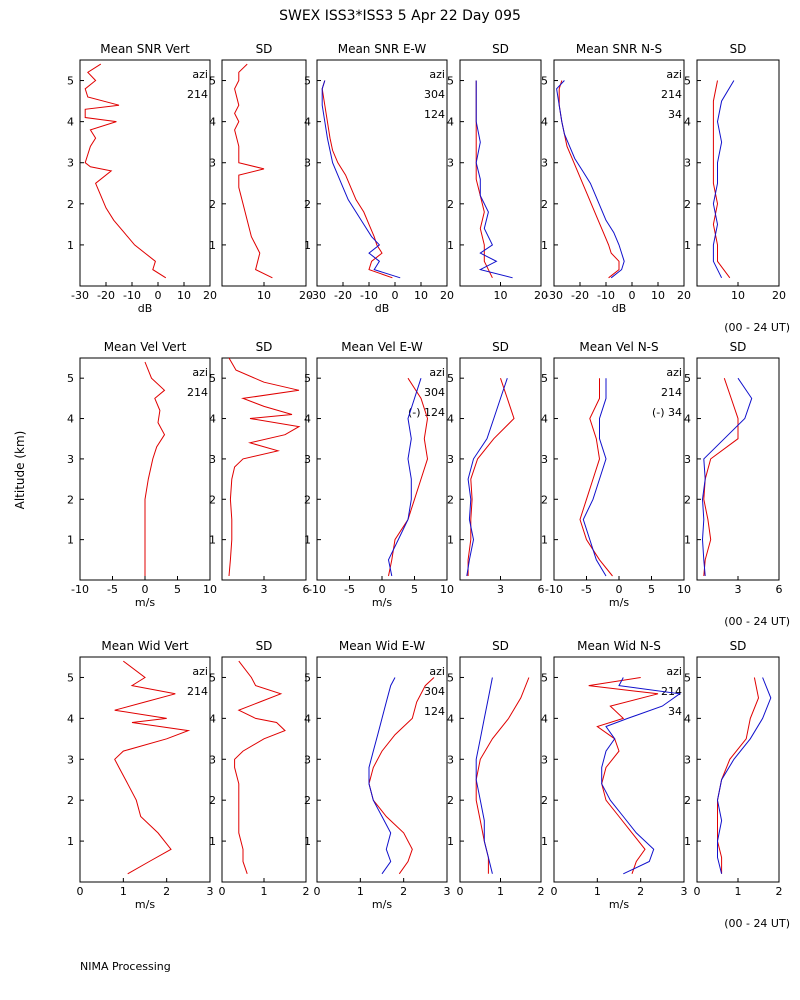  What do you see at coordinates (667, 412) in the screenshot?
I see `legend-entry: (-) 34` at bounding box center [667, 412].